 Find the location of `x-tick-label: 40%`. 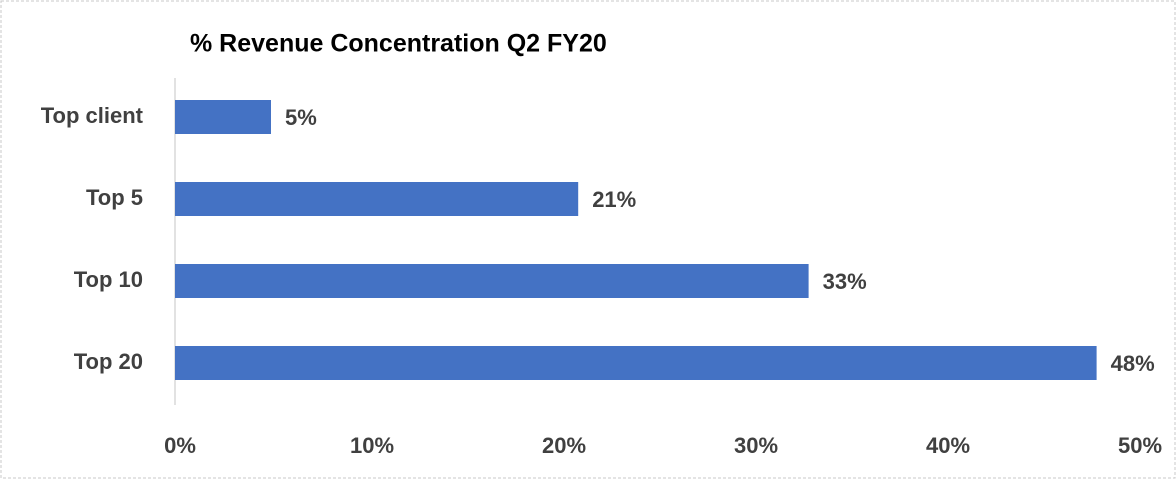

x-tick-label: 40% is located at coordinates (948, 445).